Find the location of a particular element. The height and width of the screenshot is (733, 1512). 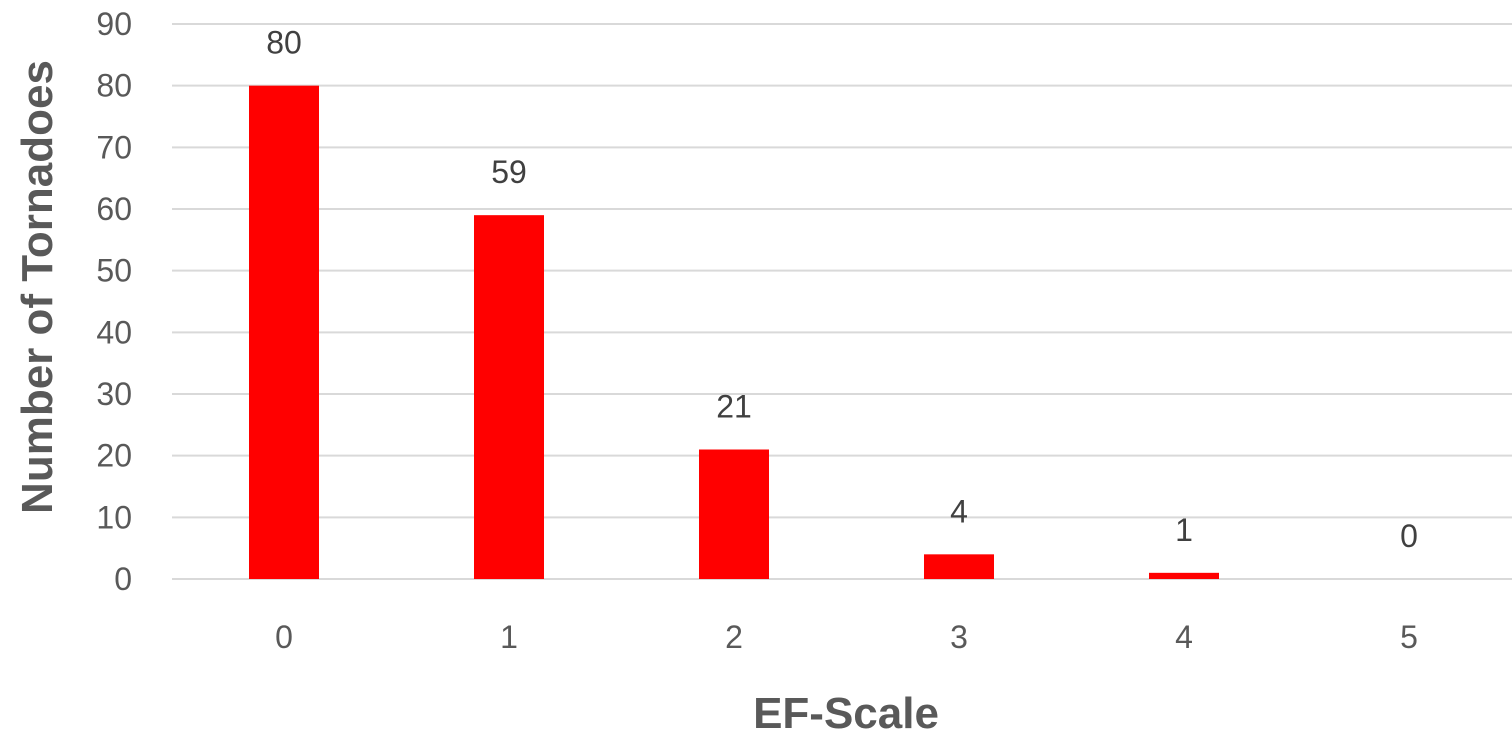

data-label-ef-2: 21 is located at coordinates (734, 407).